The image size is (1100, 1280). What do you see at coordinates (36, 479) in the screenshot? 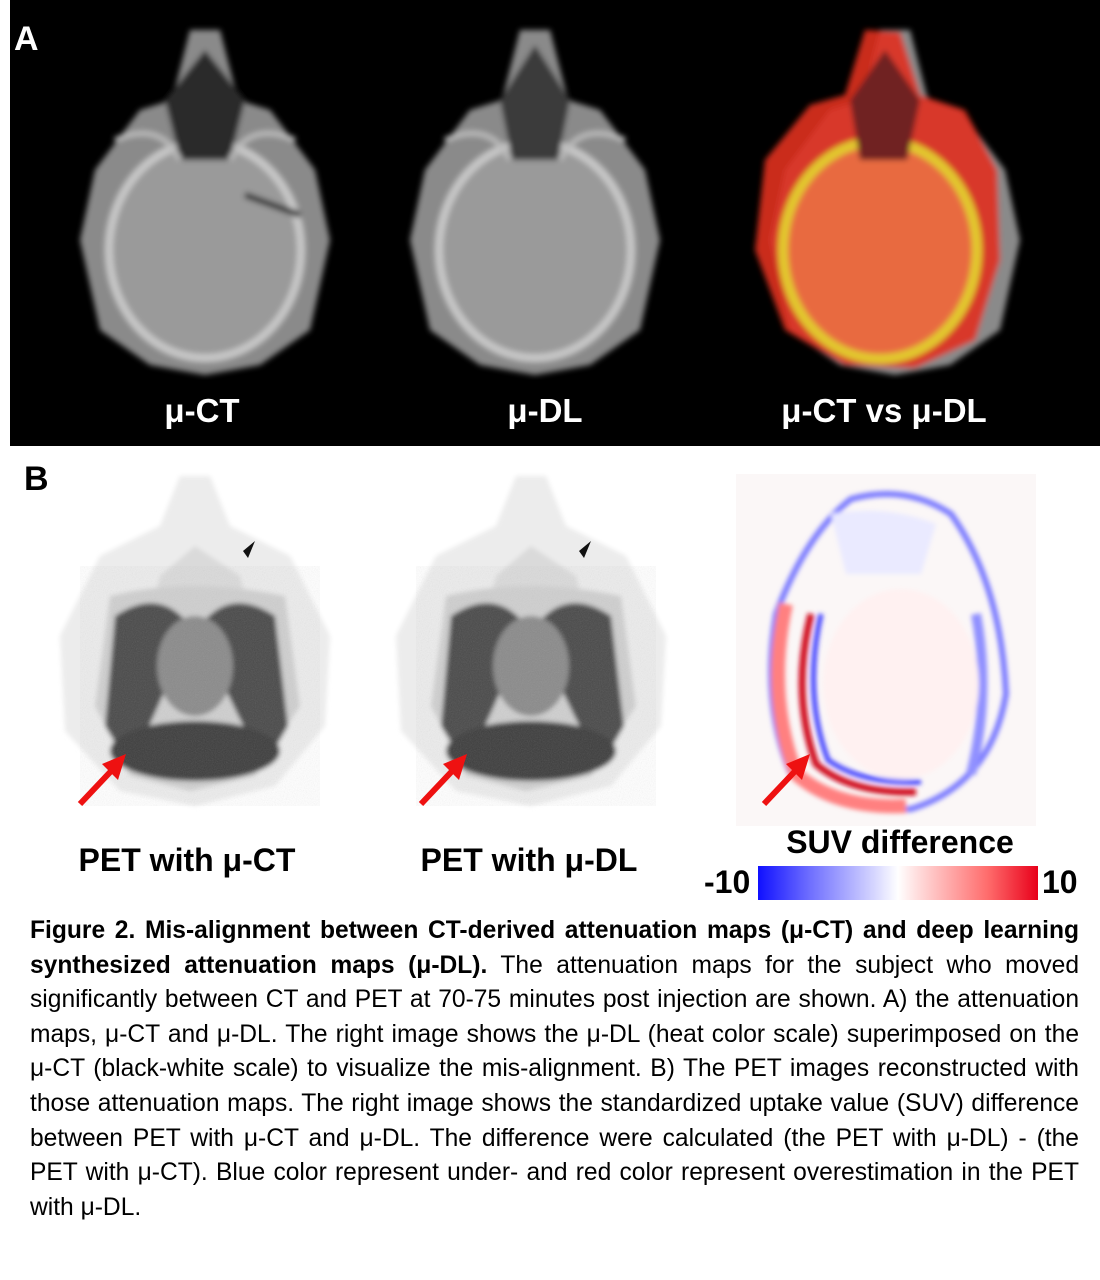
I see `panel-b-letter: B` at bounding box center [36, 479].